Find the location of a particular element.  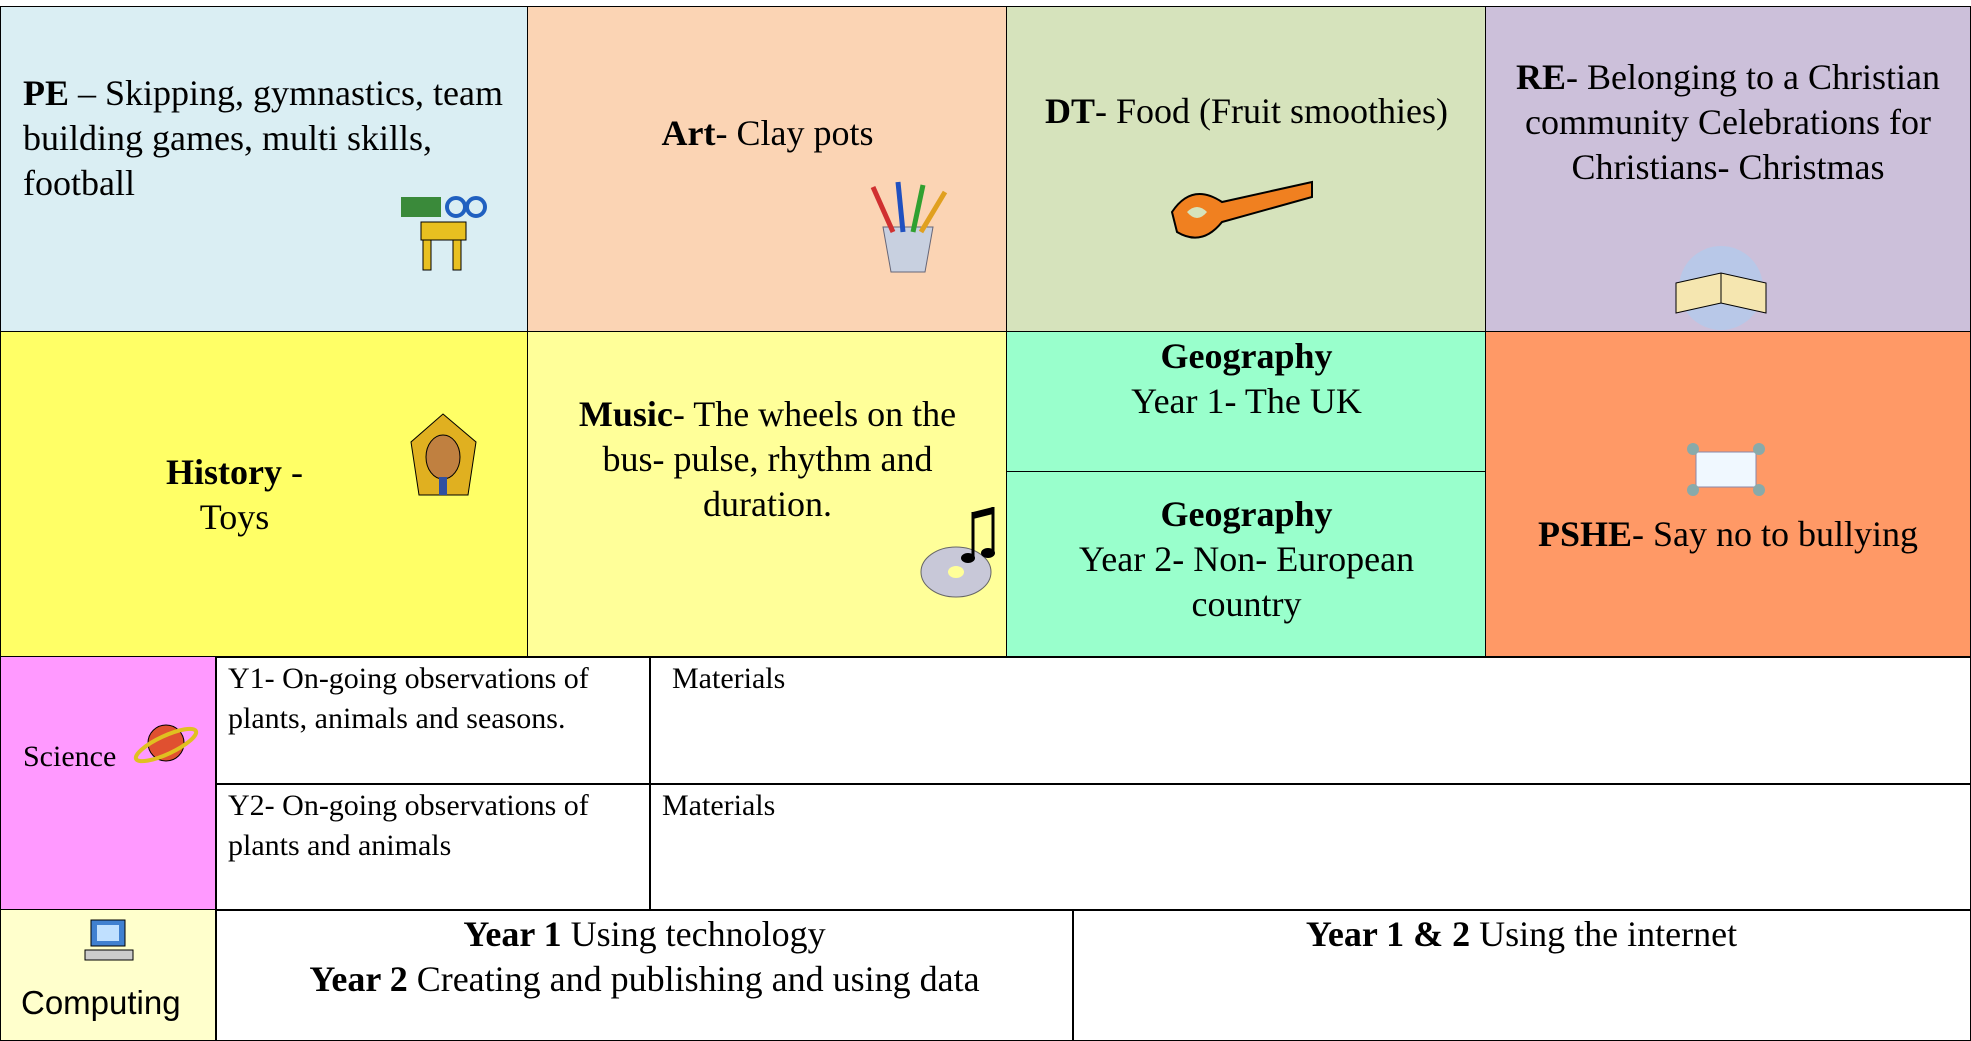

art-cell: Art- Clay pots is located at coordinates (767, 169).